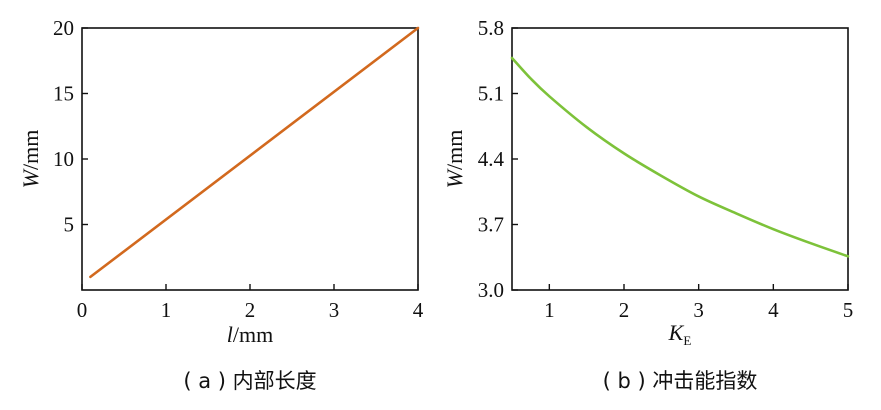  I want to click on chart-b-xlabel-symbol: K, so click(676, 332).